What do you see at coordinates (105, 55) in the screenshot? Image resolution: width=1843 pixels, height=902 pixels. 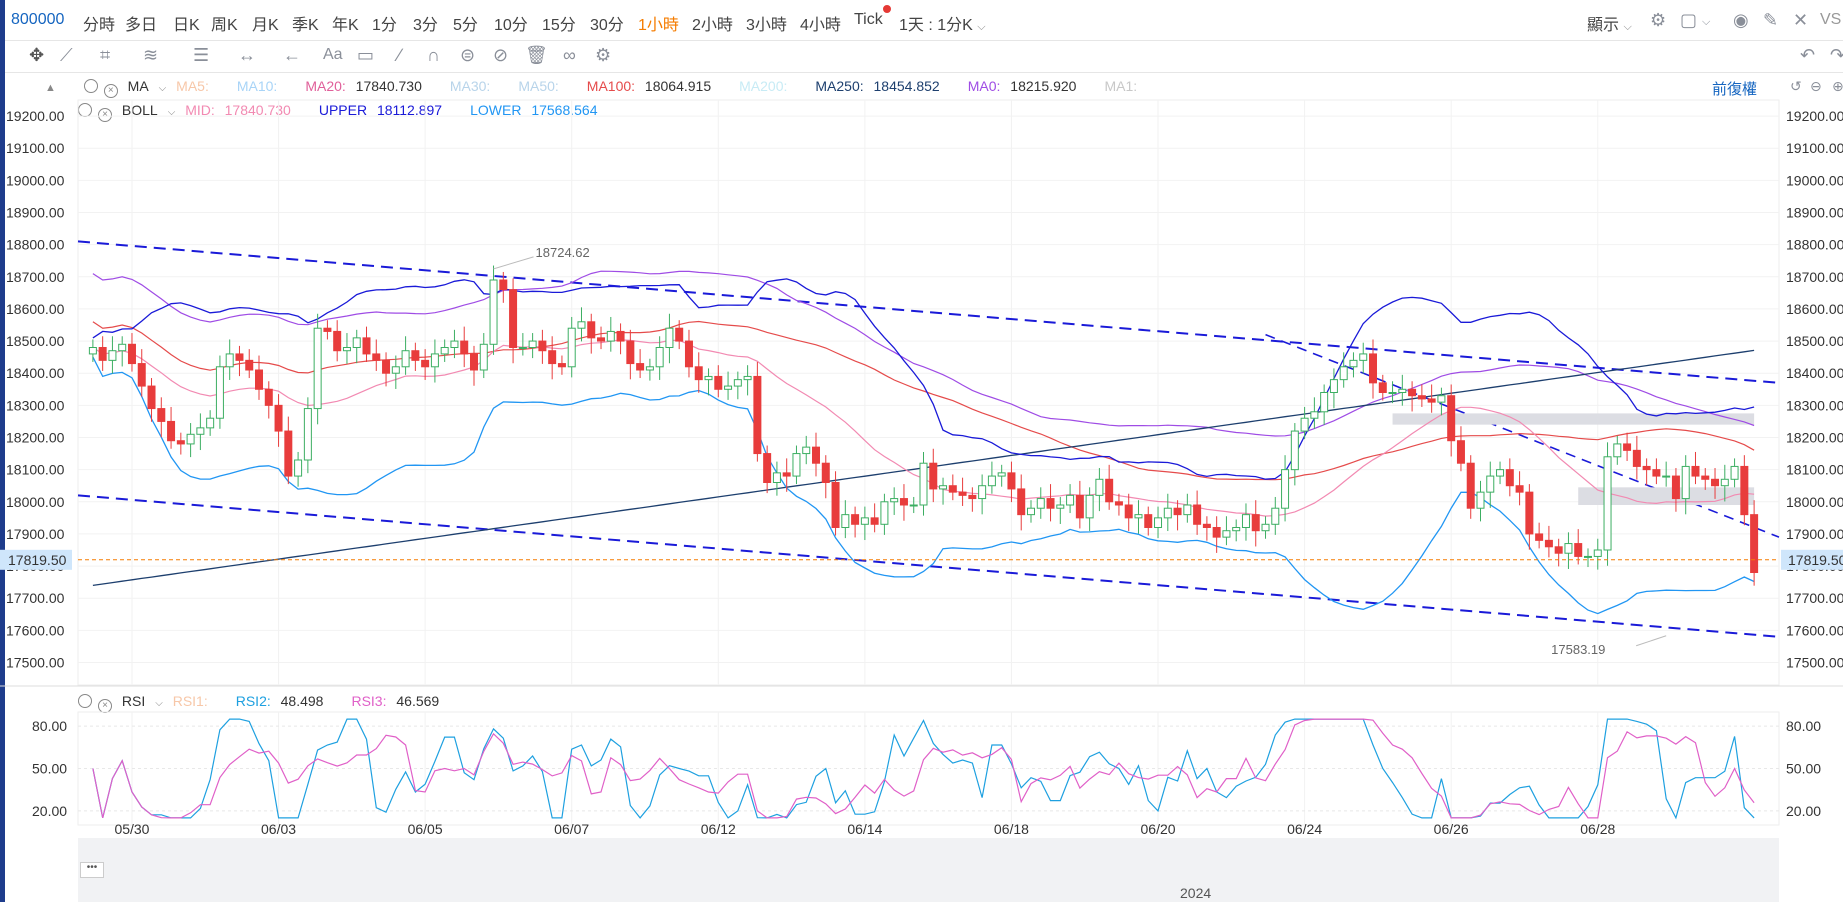 I see `channel-tool-icon: ⌗` at bounding box center [105, 55].